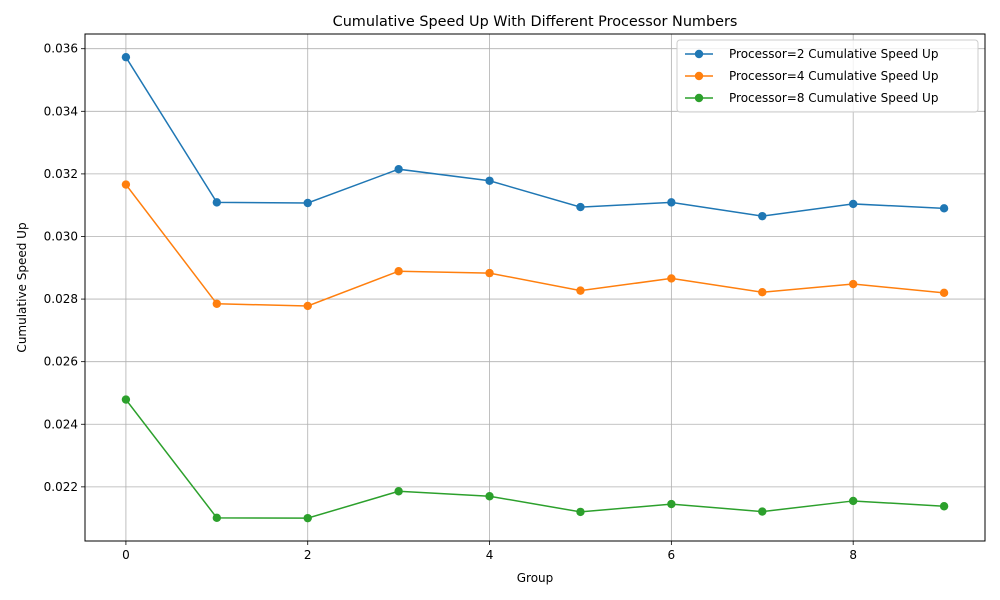 The width and height of the screenshot is (1000, 600). I want to click on legend-item: Processor=2 Cumulative Speed Up, so click(811, 54).